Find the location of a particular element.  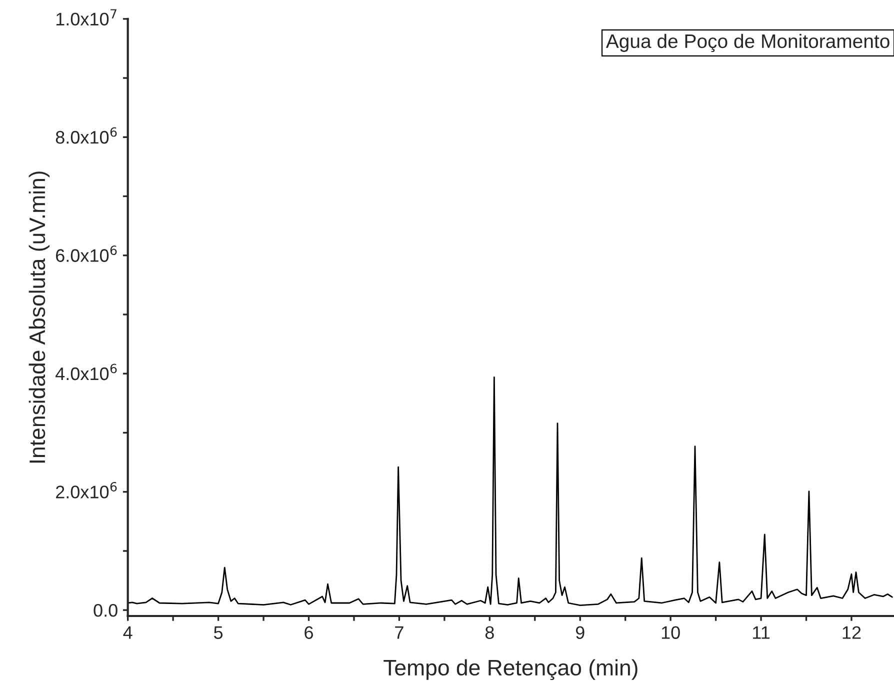

x-tick-label: 9 is located at coordinates (580, 632).